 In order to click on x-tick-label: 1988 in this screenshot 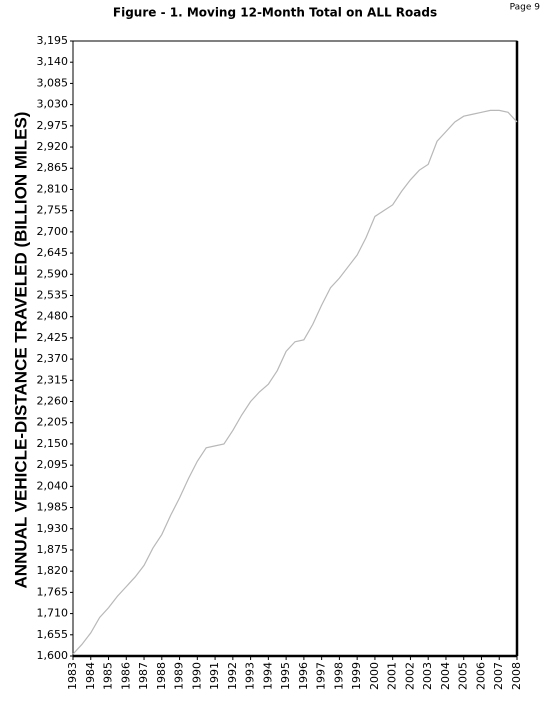, I will do `click(161, 676)`.